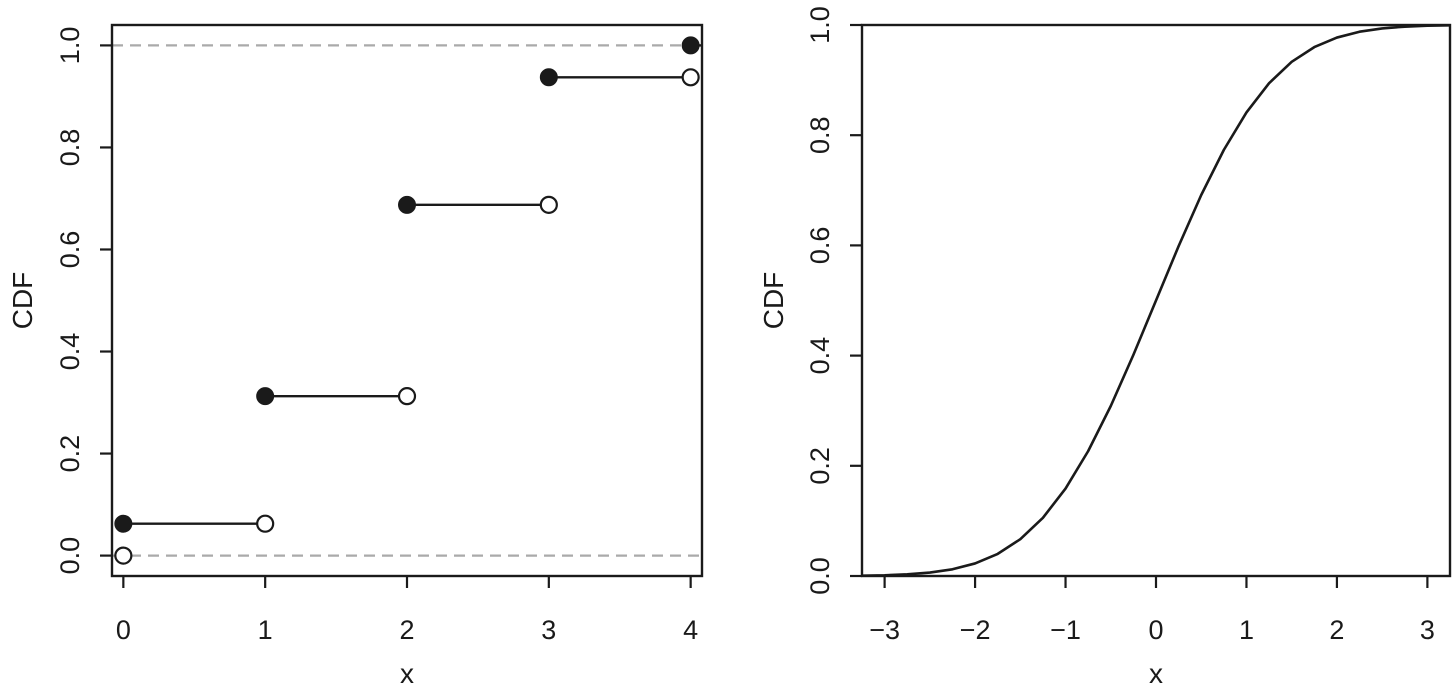  What do you see at coordinates (690, 630) in the screenshot?
I see `x-tick-label-4: 4` at bounding box center [690, 630].